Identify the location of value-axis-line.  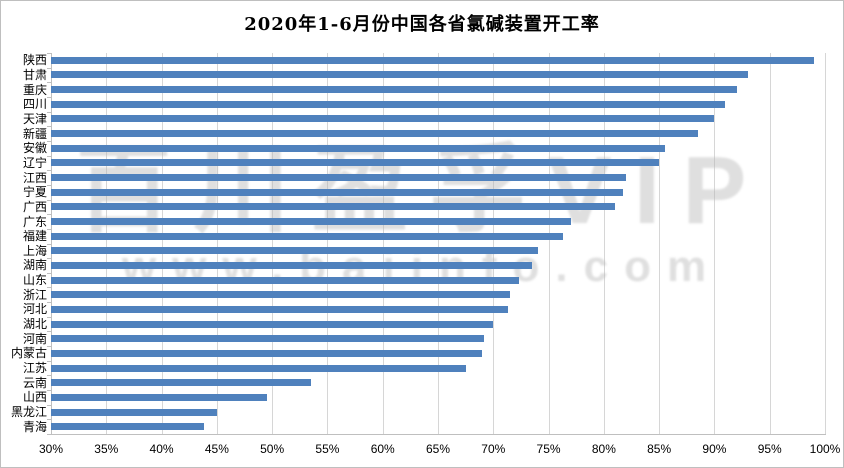
(438, 434).